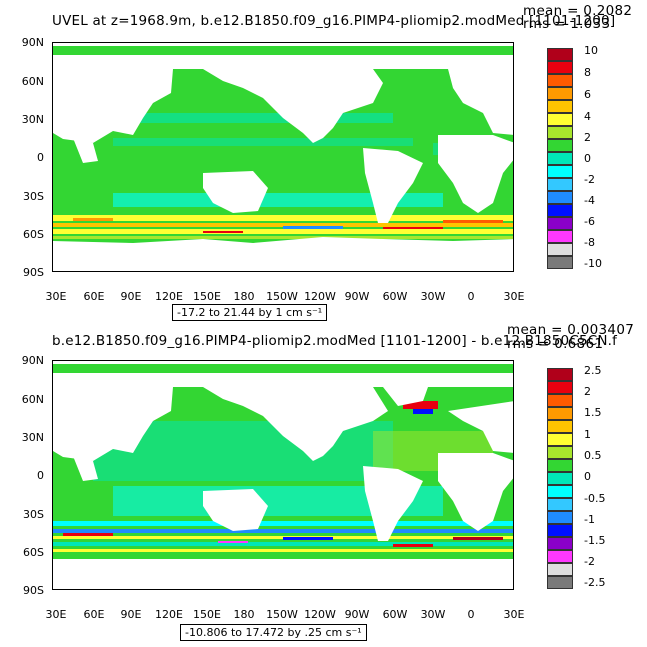  Describe the element at coordinates (587, 434) in the screenshot. I see `colorbar-label: 1` at that location.